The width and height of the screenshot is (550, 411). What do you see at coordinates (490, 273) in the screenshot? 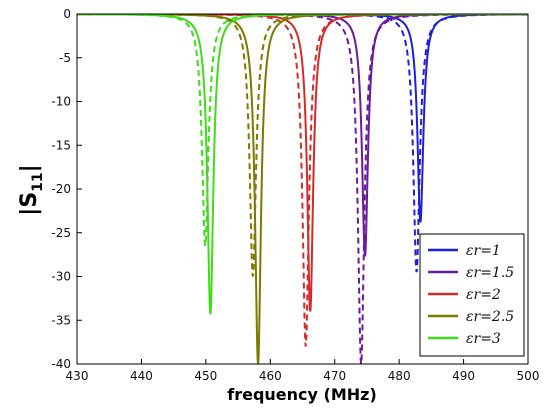
I see `legend-label: εr=1.5` at bounding box center [490, 273].